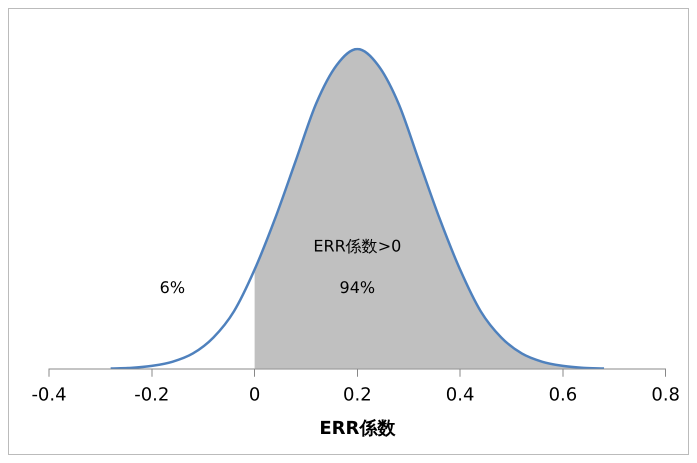 This screenshot has height=463, width=697. What do you see at coordinates (357, 246) in the screenshot?
I see `annotation: ERR係数>0` at bounding box center [357, 246].